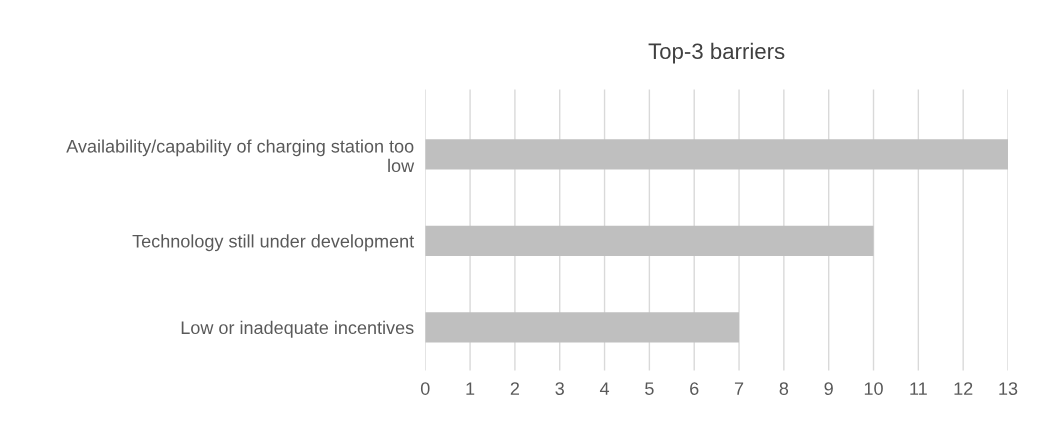 This screenshot has width=1050, height=426. Describe the element at coordinates (604, 388) in the screenshot. I see `x-tick-label: 4` at that location.